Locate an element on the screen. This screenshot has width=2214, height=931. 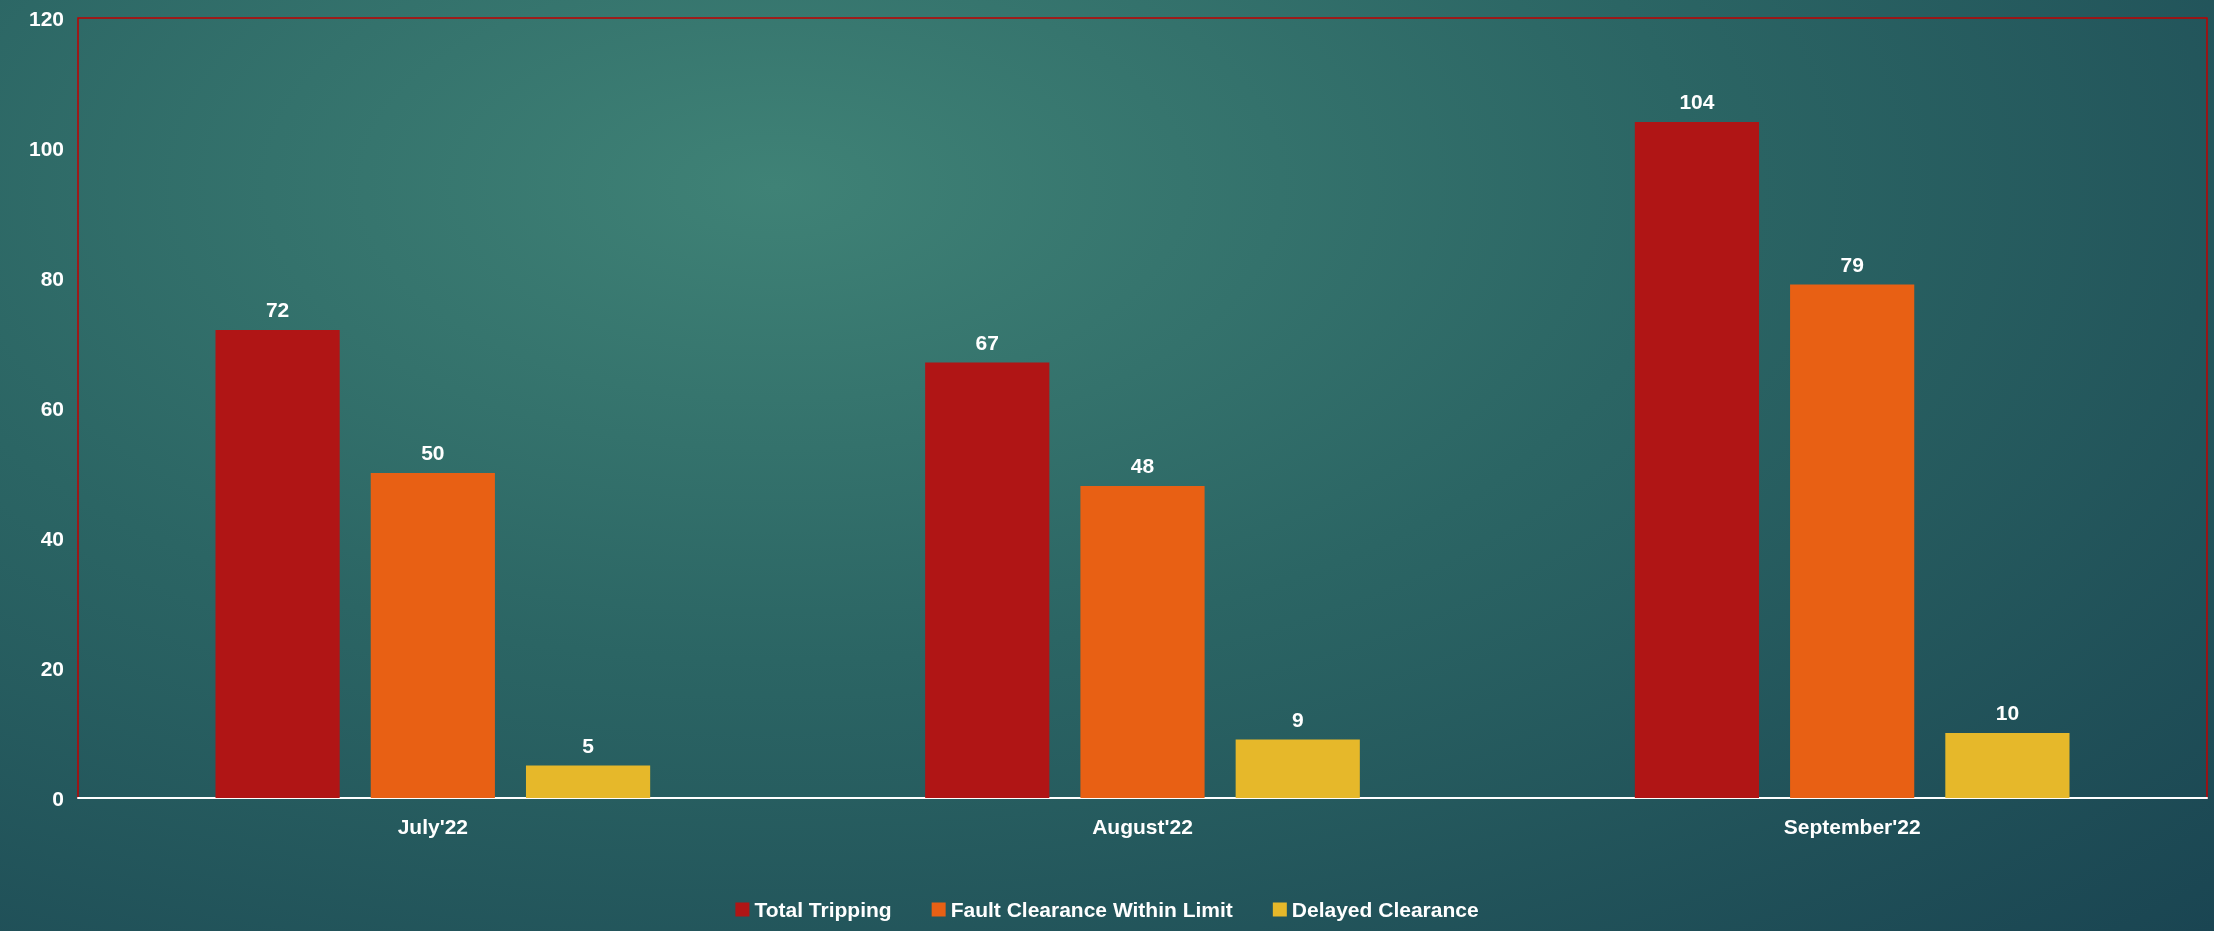
legend-label: Fault Clearance Within Limit is located at coordinates (1091, 909).